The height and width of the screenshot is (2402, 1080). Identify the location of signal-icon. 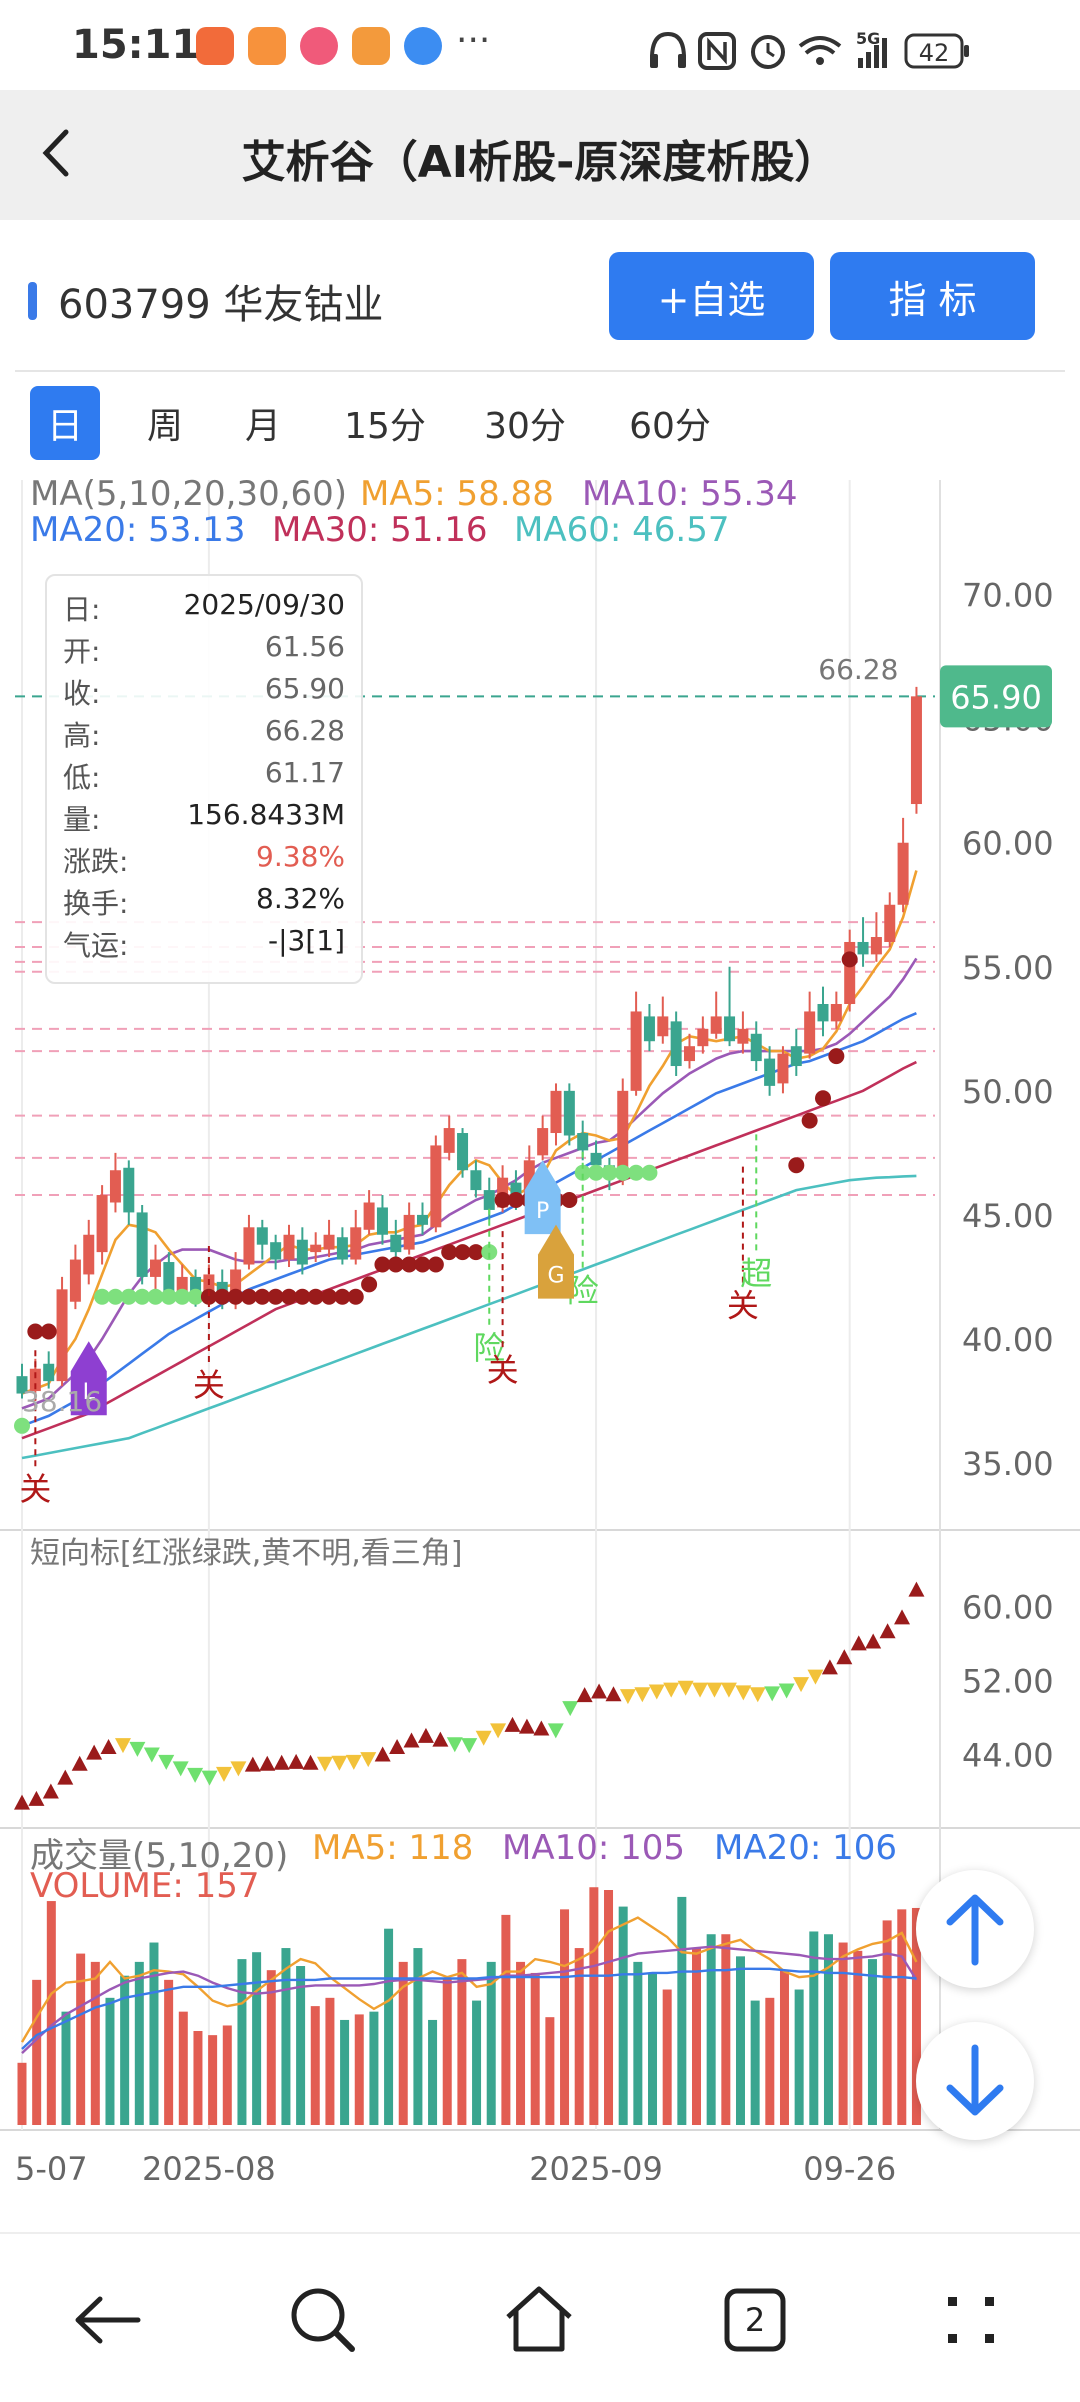
(872, 53).